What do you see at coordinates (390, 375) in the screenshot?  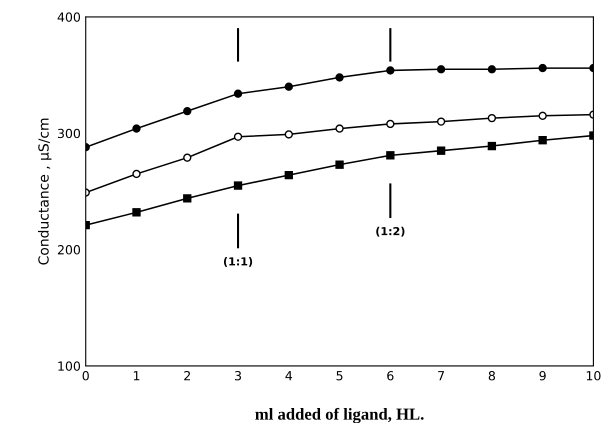 I see `x-tick-label: 6` at bounding box center [390, 375].